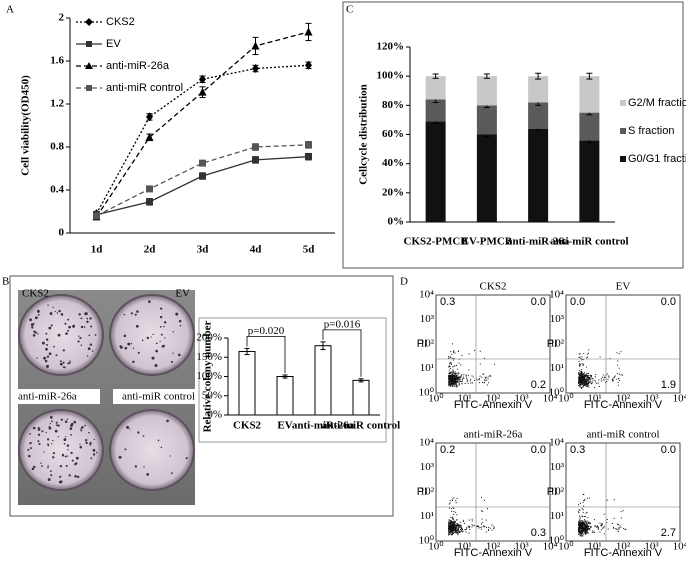 The image size is (686, 564). Describe the element at coordinates (26, 125) in the screenshot. I see `y-axis-label: Cell viability(OD450)` at that location.